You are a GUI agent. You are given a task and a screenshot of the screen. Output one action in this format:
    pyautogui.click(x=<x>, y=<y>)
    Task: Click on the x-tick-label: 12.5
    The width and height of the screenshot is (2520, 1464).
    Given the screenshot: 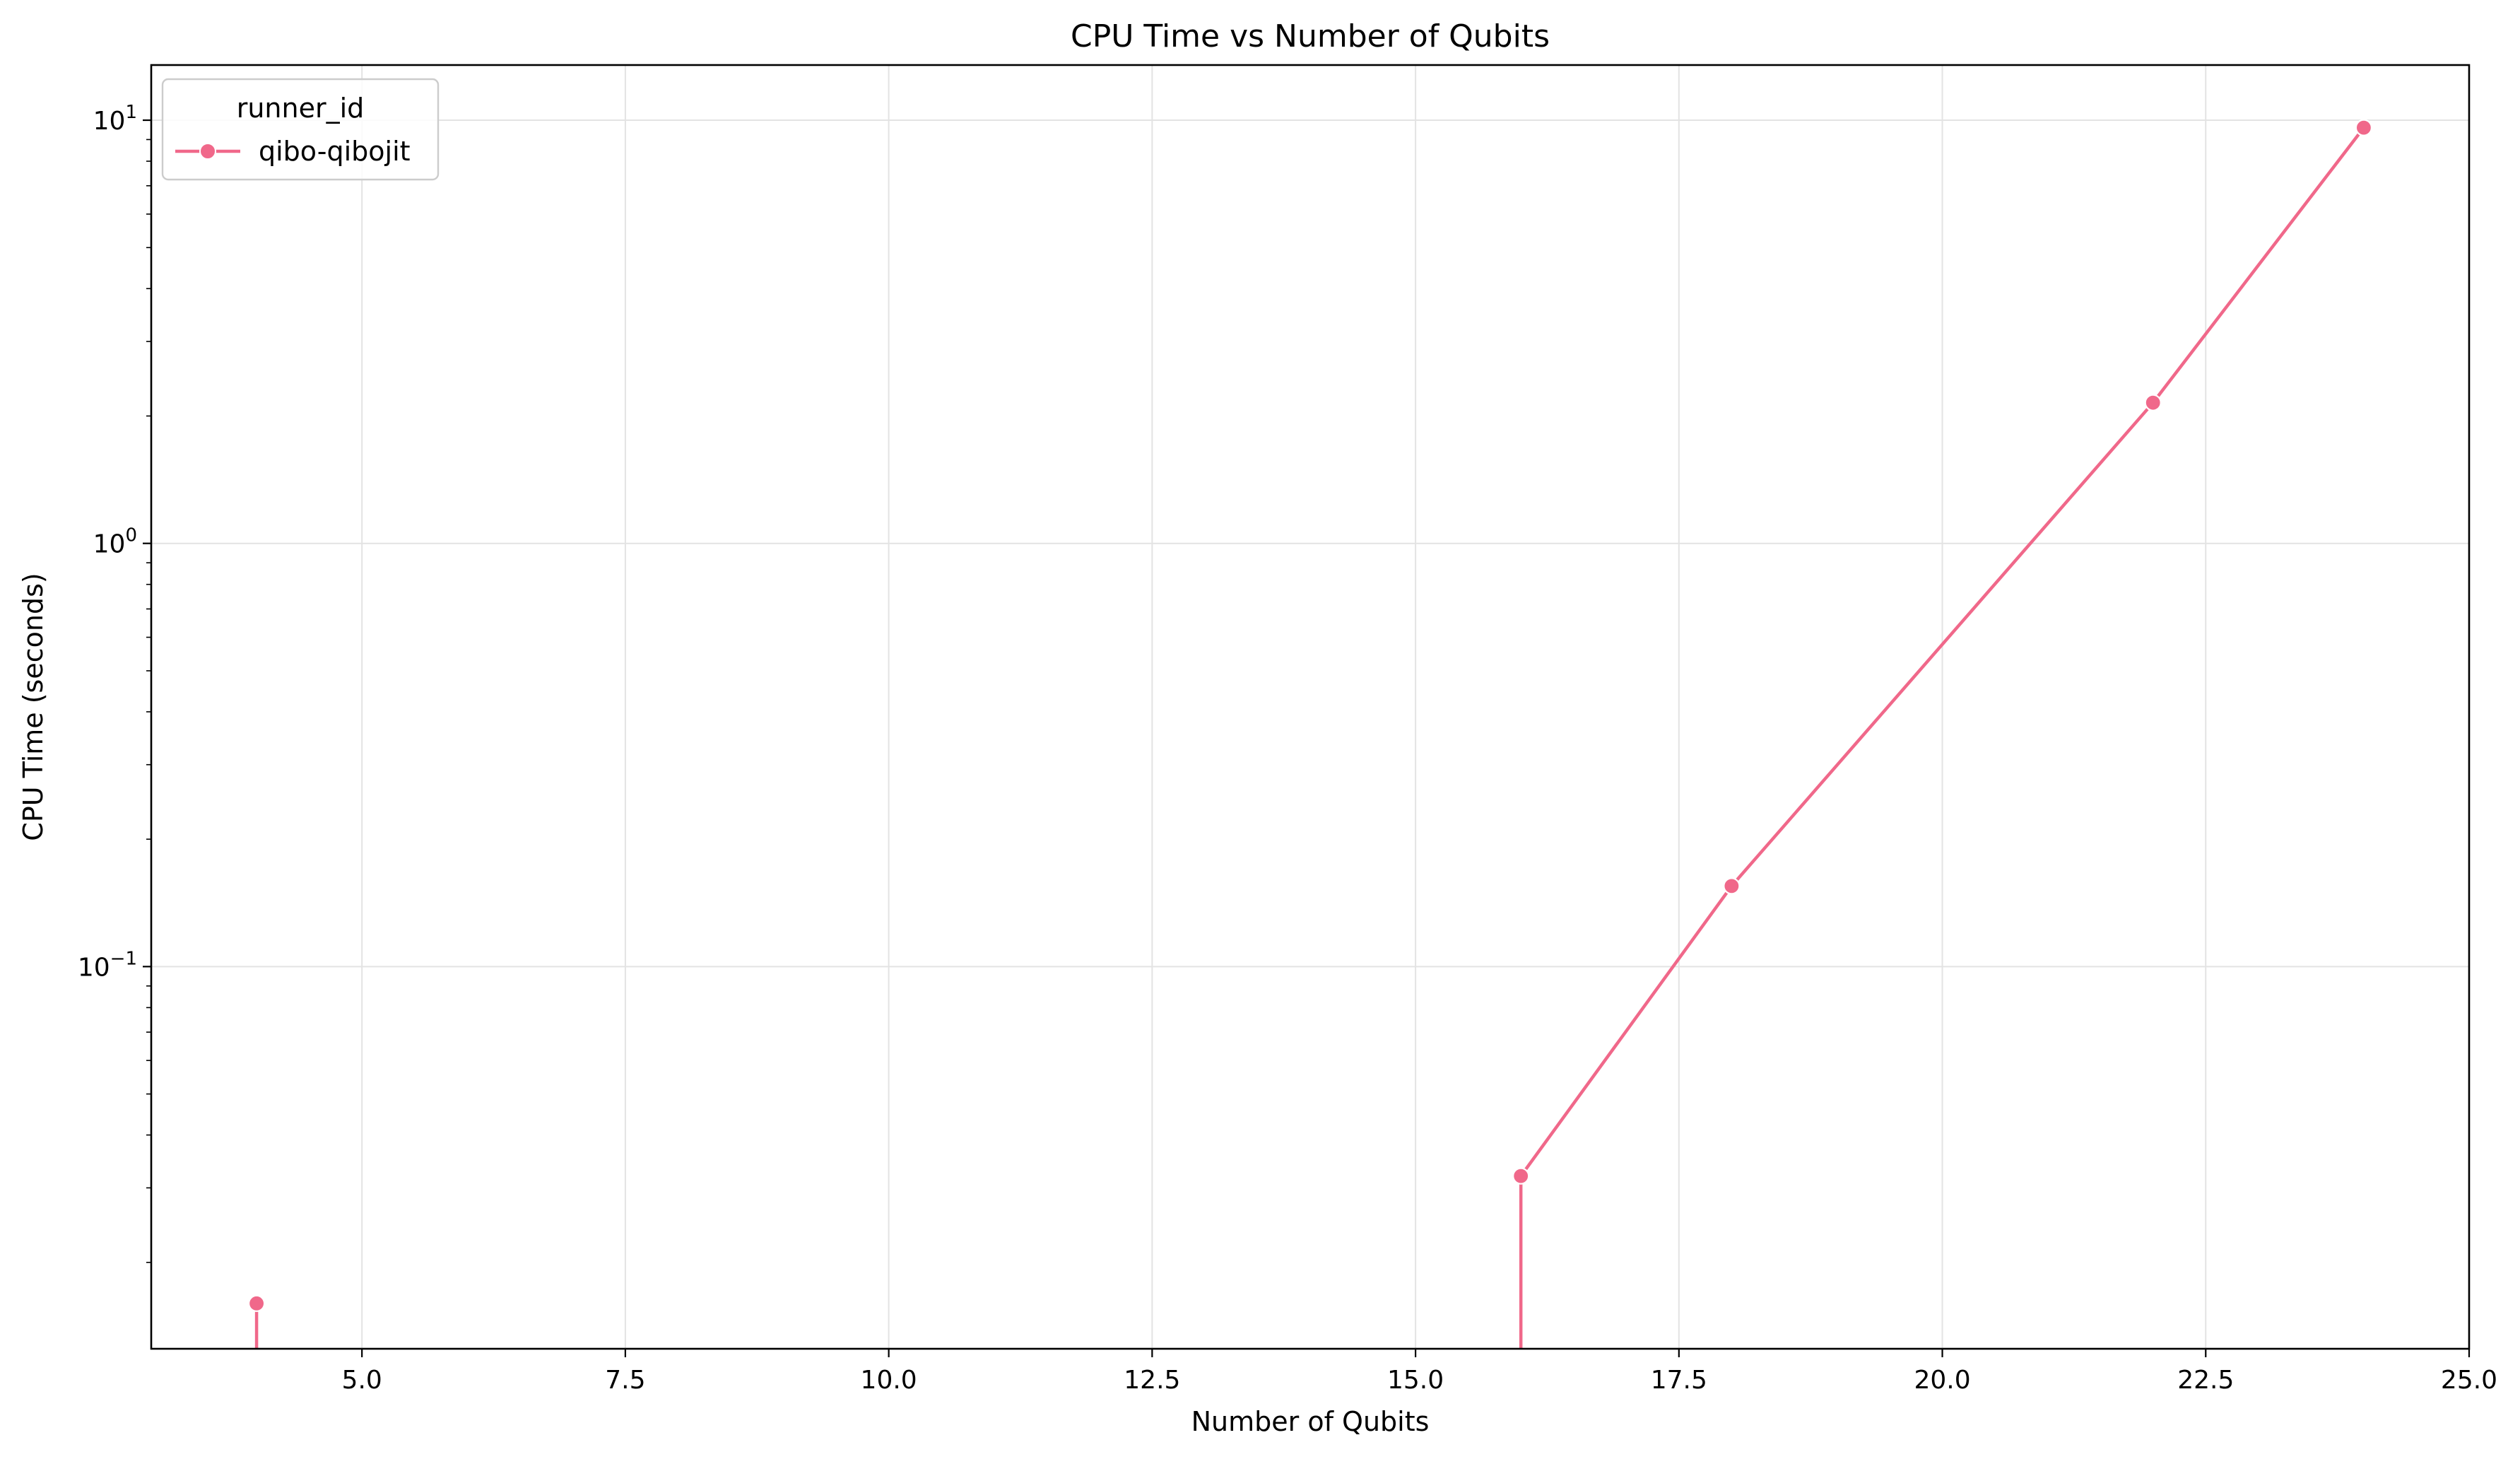 What is the action you would take?
    pyautogui.click(x=1152, y=1380)
    